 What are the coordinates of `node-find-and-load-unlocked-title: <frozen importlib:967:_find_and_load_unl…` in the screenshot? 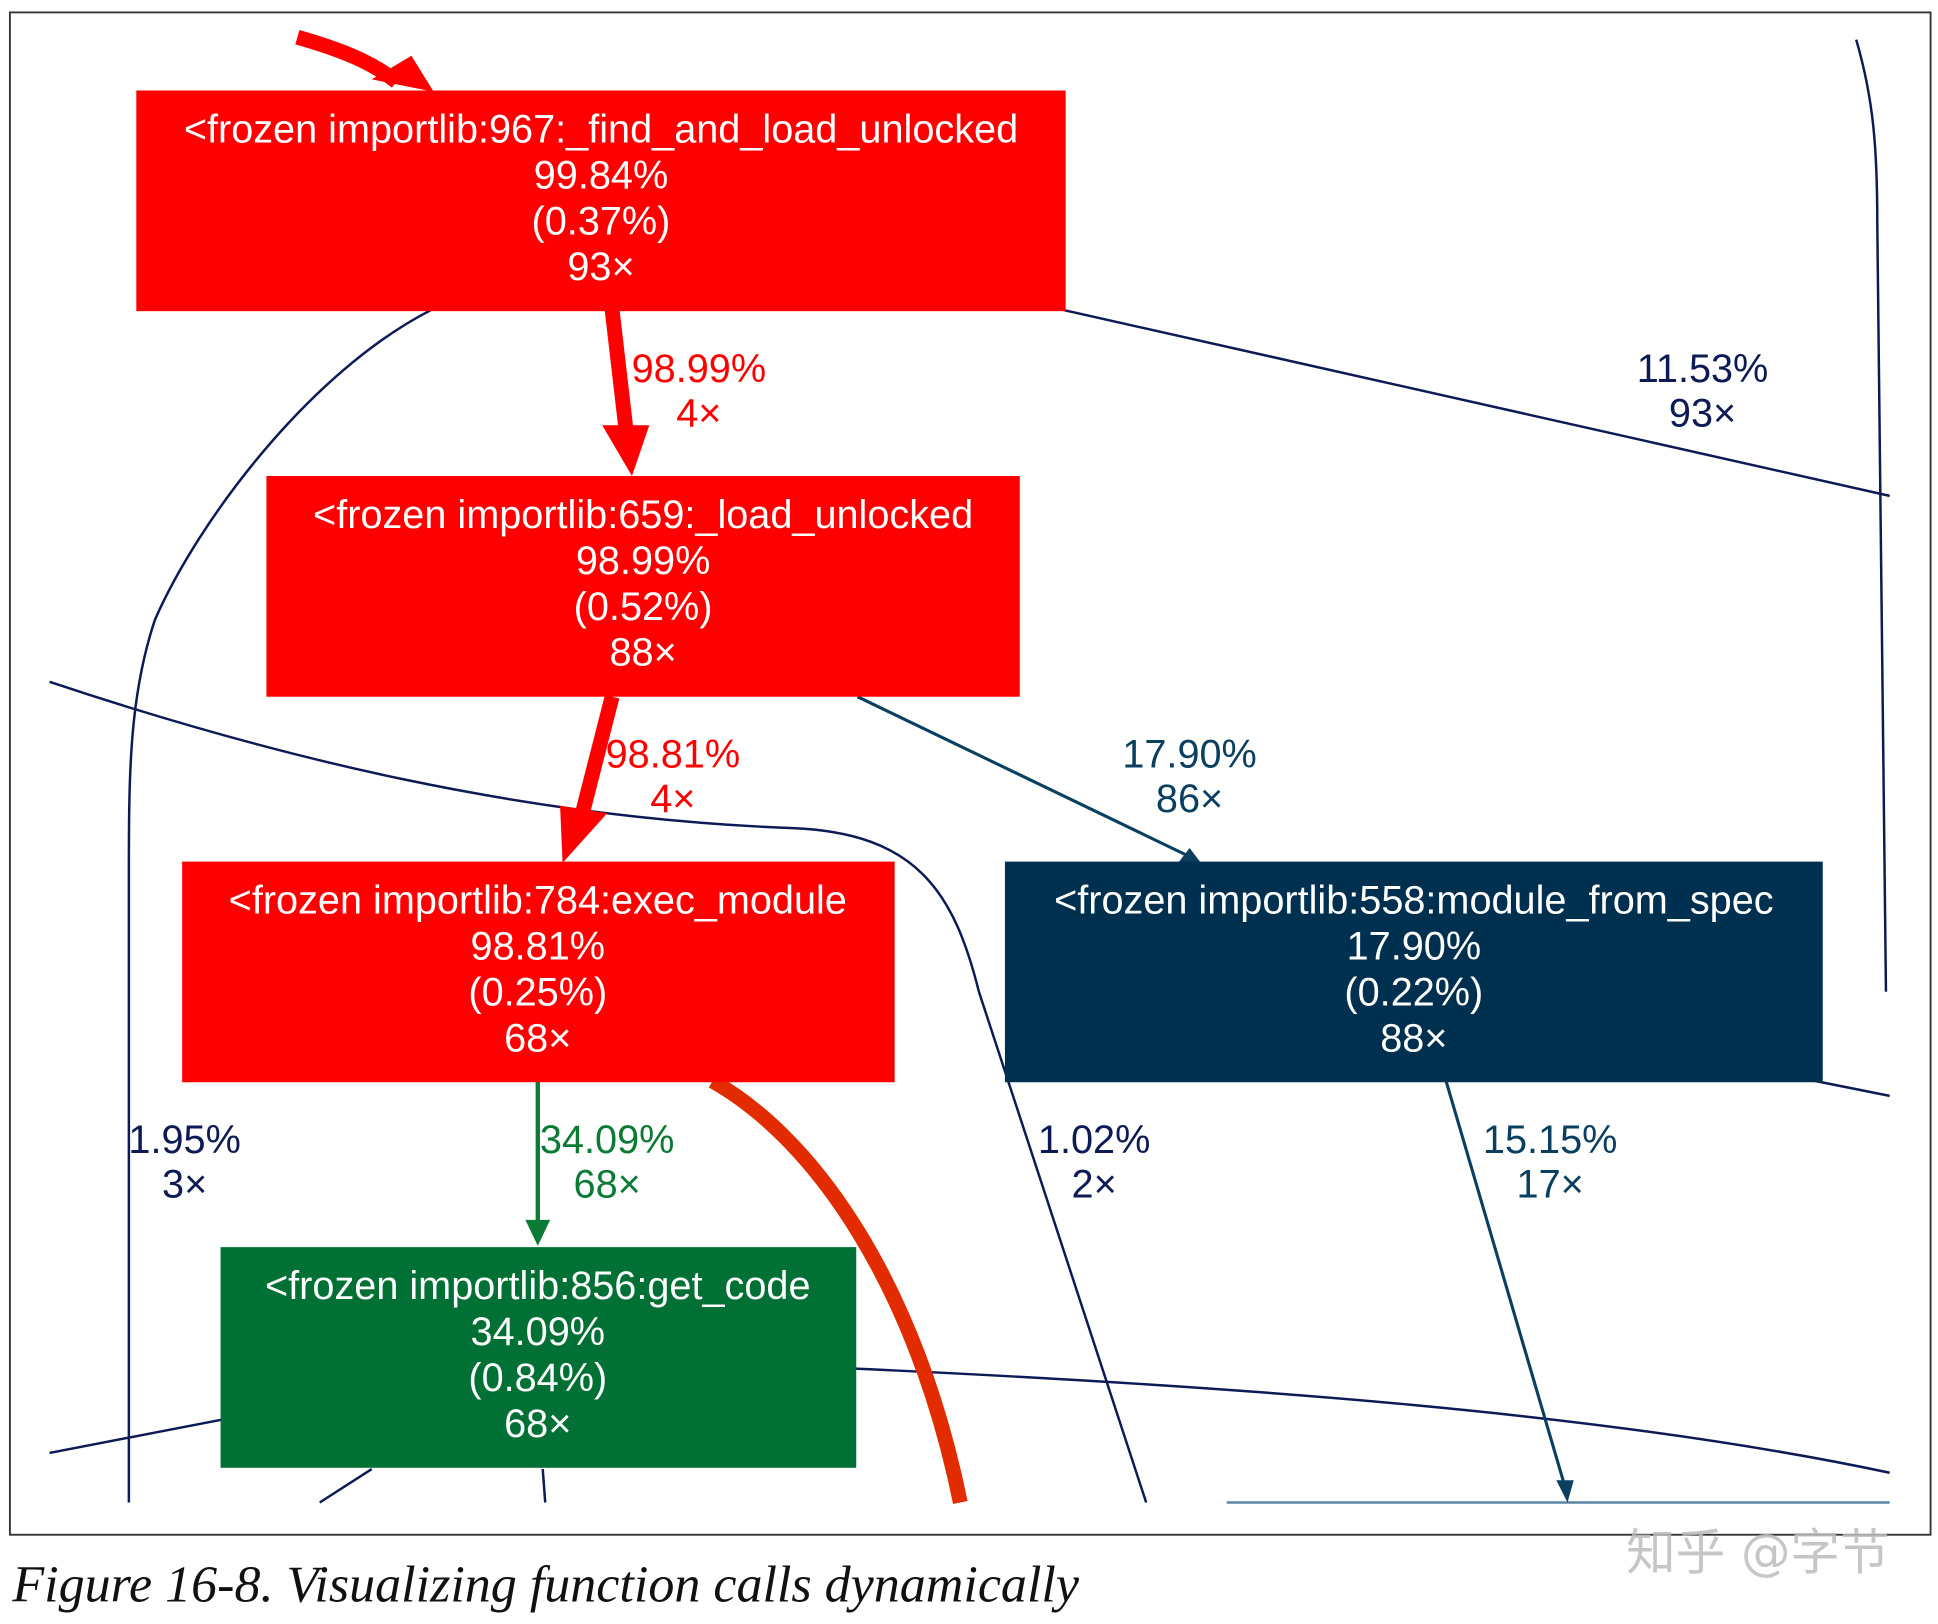 It's located at (601, 130).